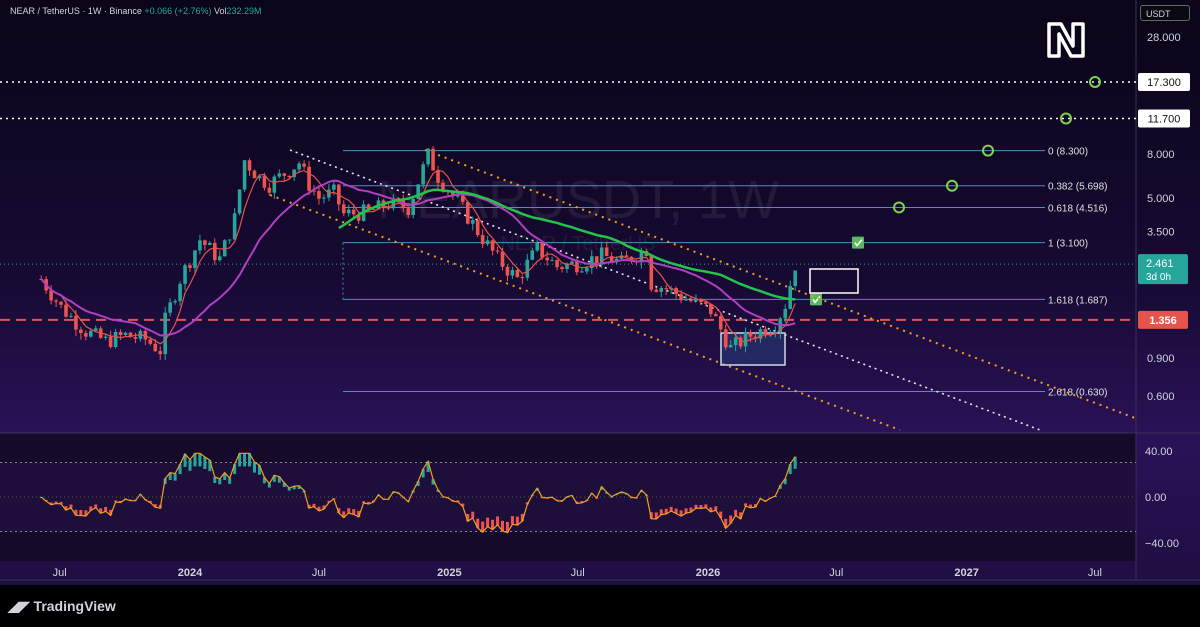 The height and width of the screenshot is (627, 1200). I want to click on support-level-tag, so click(1163, 319).